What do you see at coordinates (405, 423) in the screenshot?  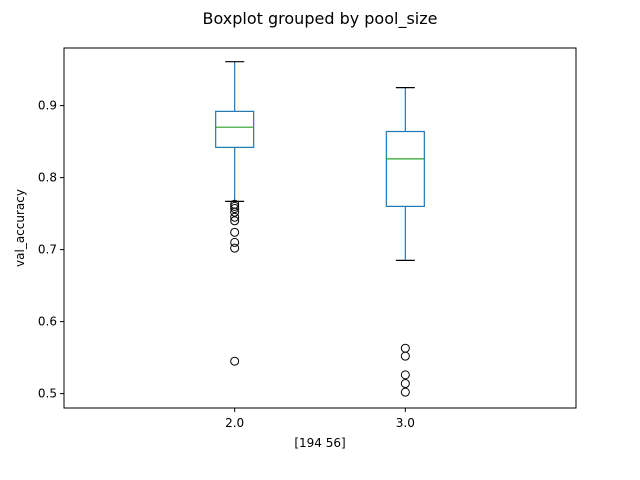 I see `x-tick-label: 3.0` at bounding box center [405, 423].